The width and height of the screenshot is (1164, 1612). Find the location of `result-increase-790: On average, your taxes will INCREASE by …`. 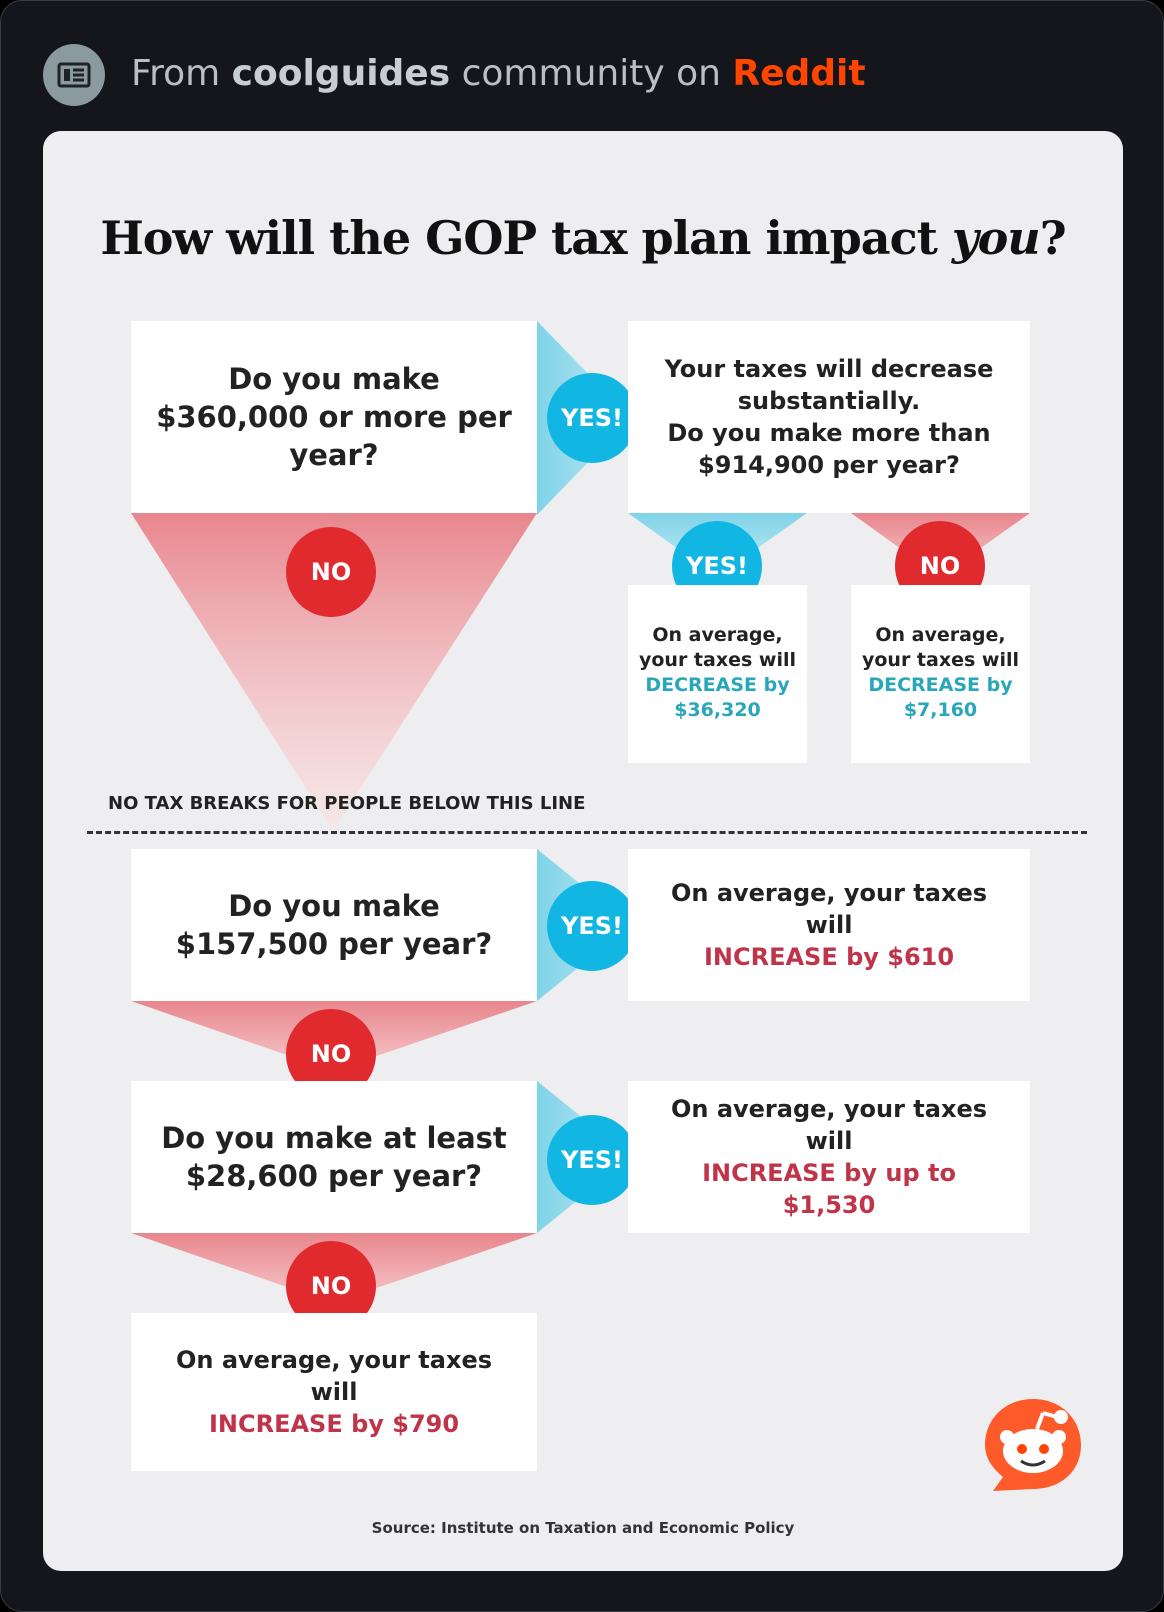

result-increase-790: On average, your taxes will INCREASE by … is located at coordinates (334, 1392).